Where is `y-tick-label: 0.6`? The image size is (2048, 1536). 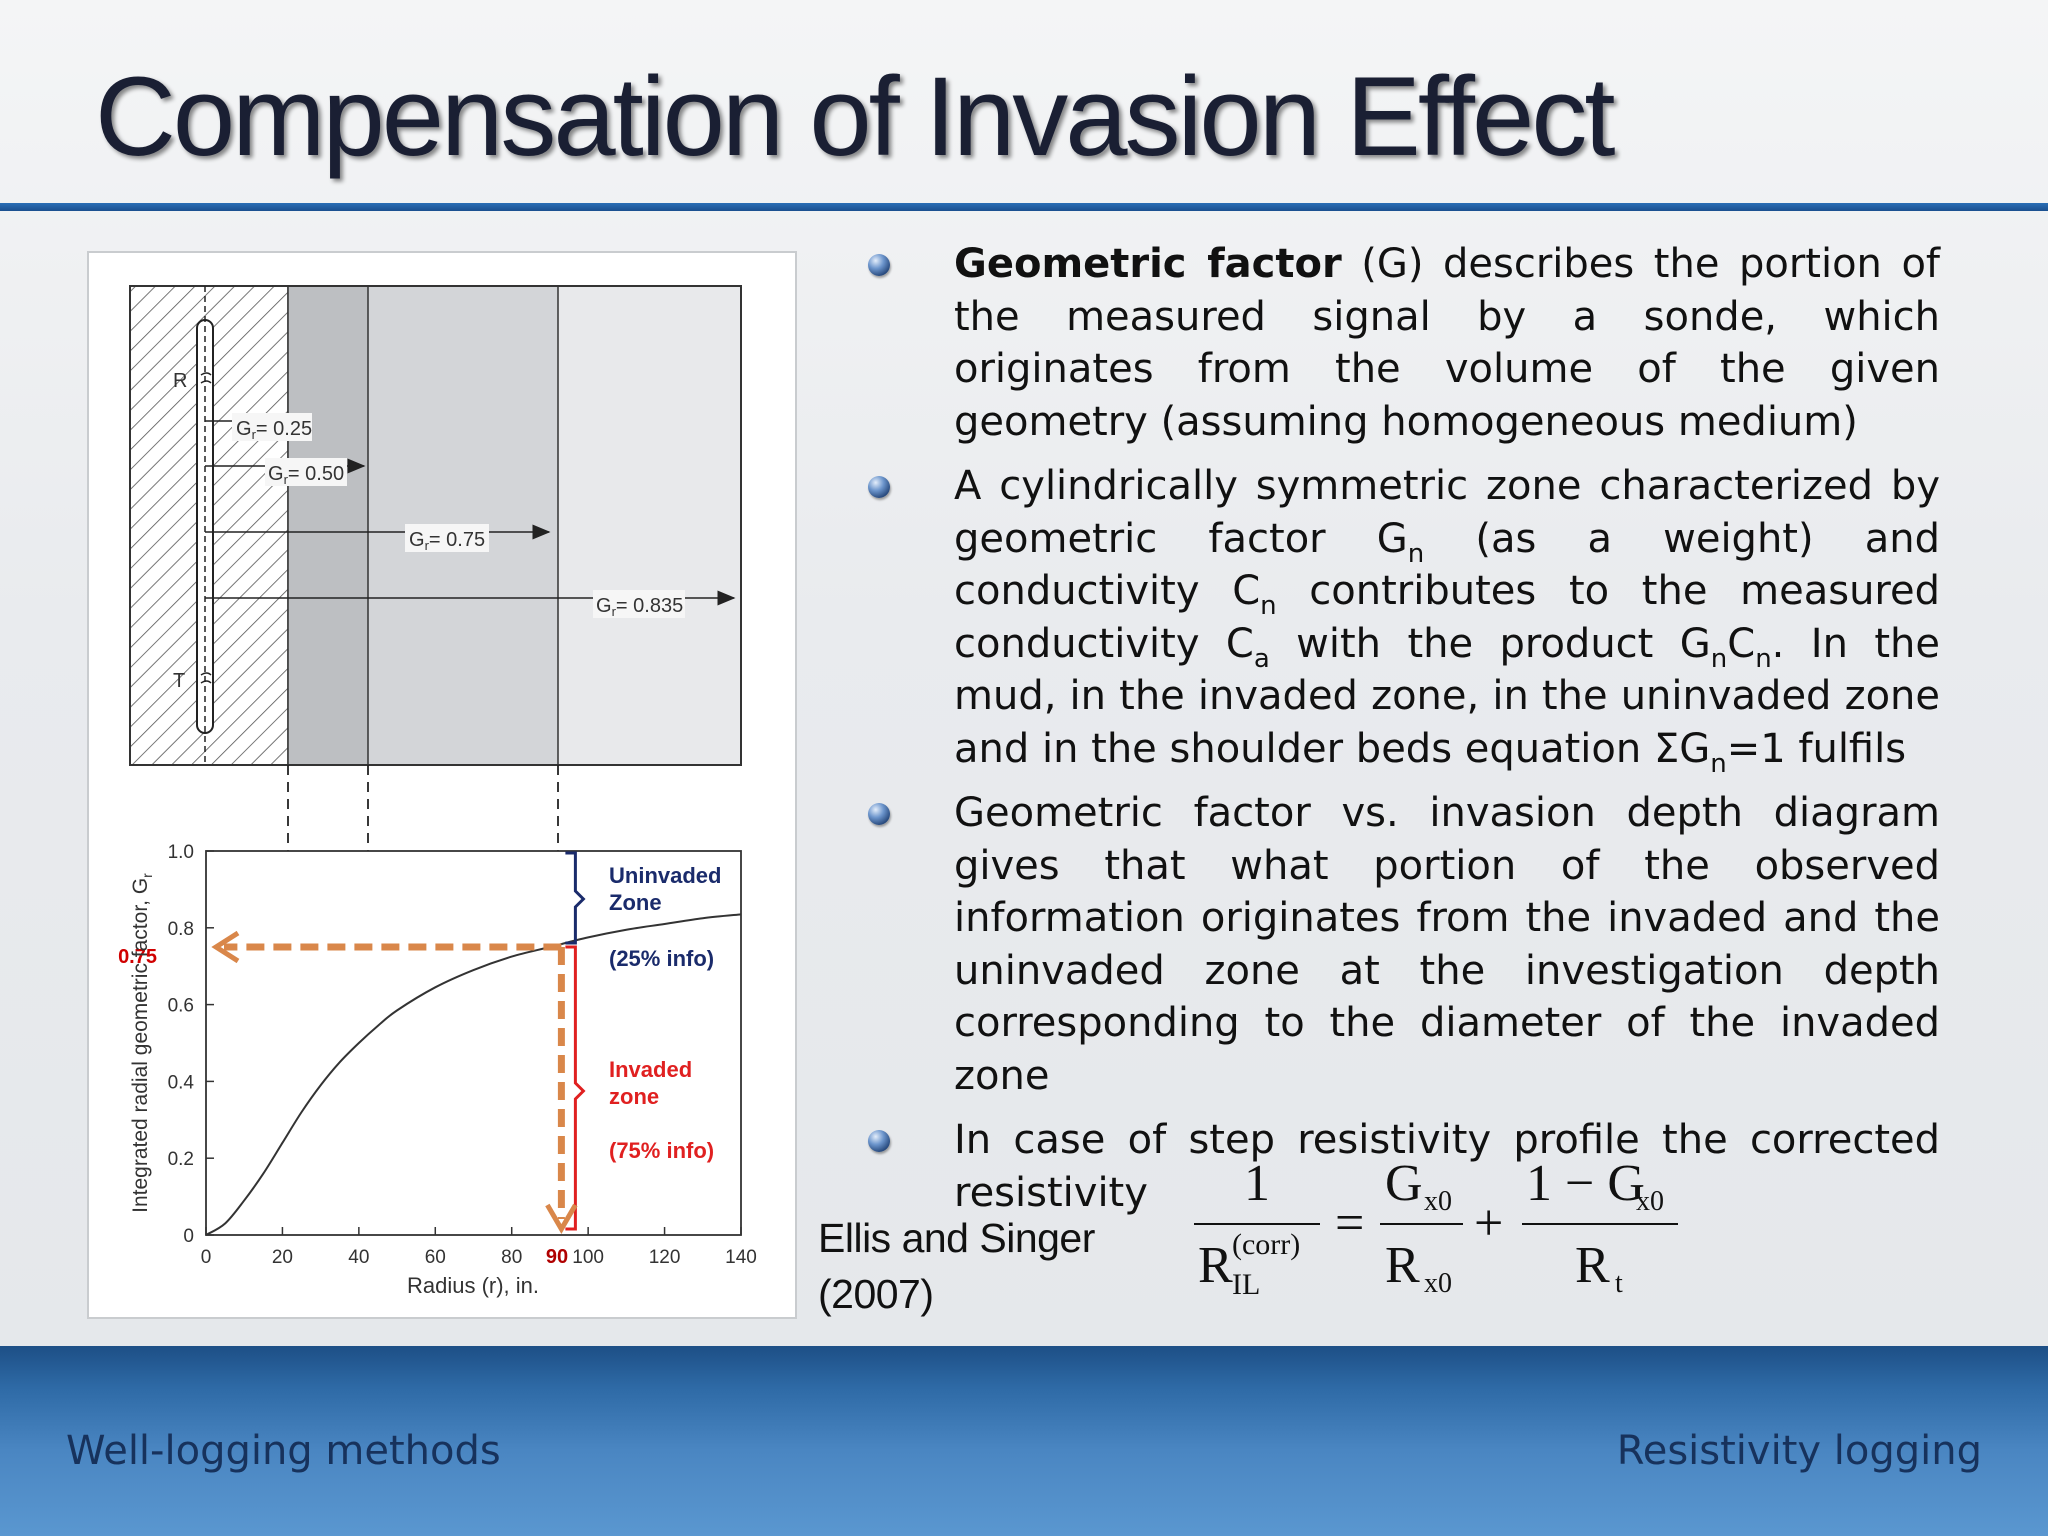 y-tick-label: 0.6 is located at coordinates (181, 1006).